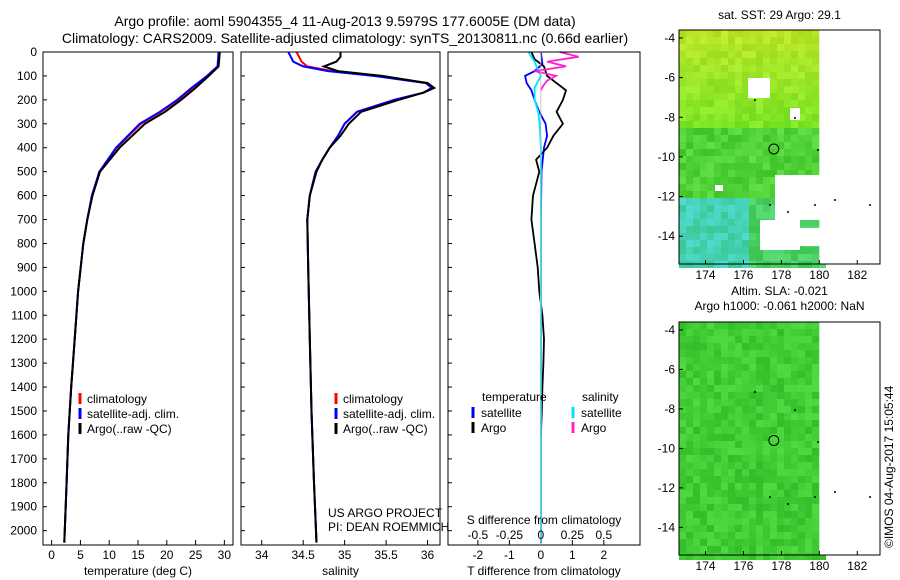 This screenshot has width=900, height=580. I want to click on depth-tick-label: 1300, so click(23, 363).